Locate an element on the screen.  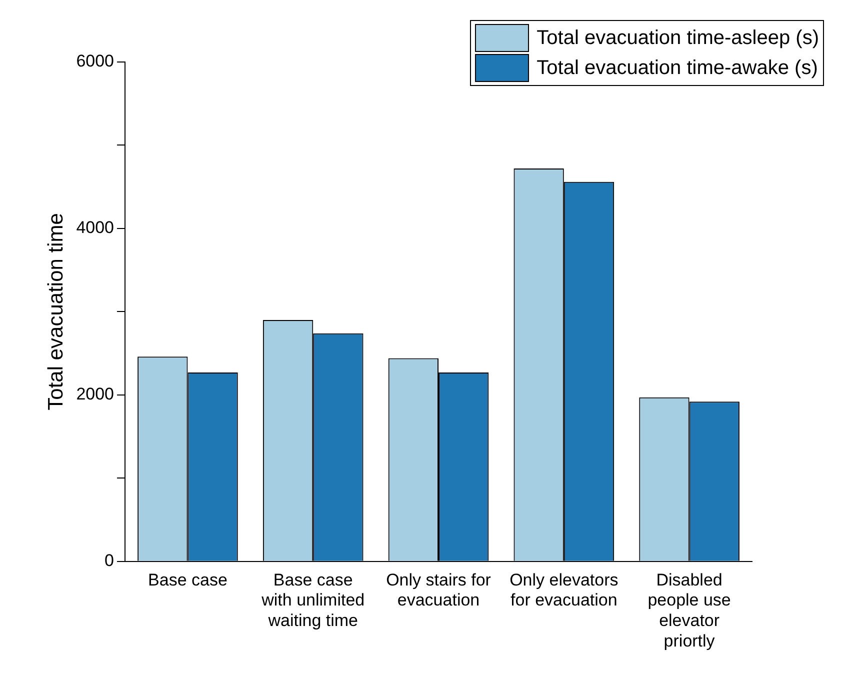
x-tick-label: Disabled people use elevator priortly is located at coordinates (689, 610).